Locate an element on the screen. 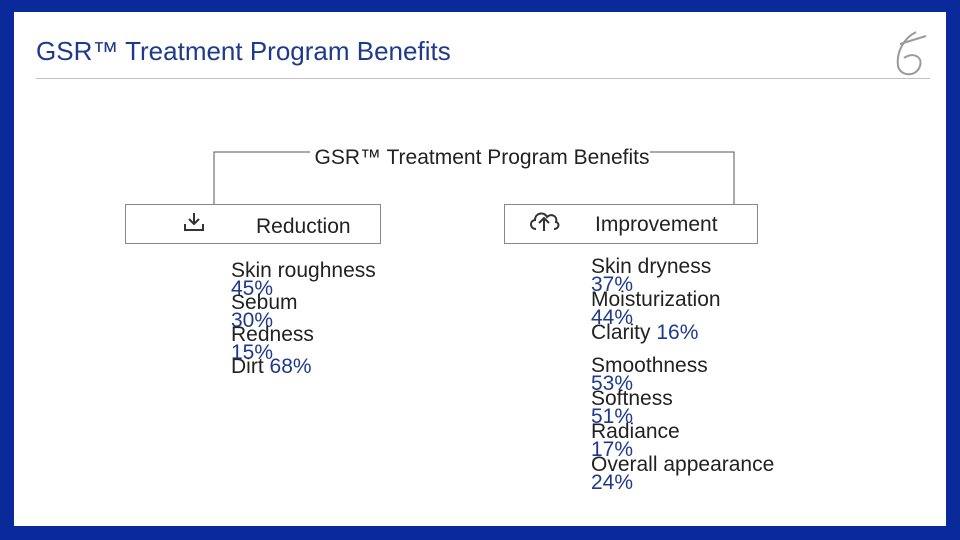 The image size is (960, 540). cloud-upload-icon is located at coordinates (545, 221).